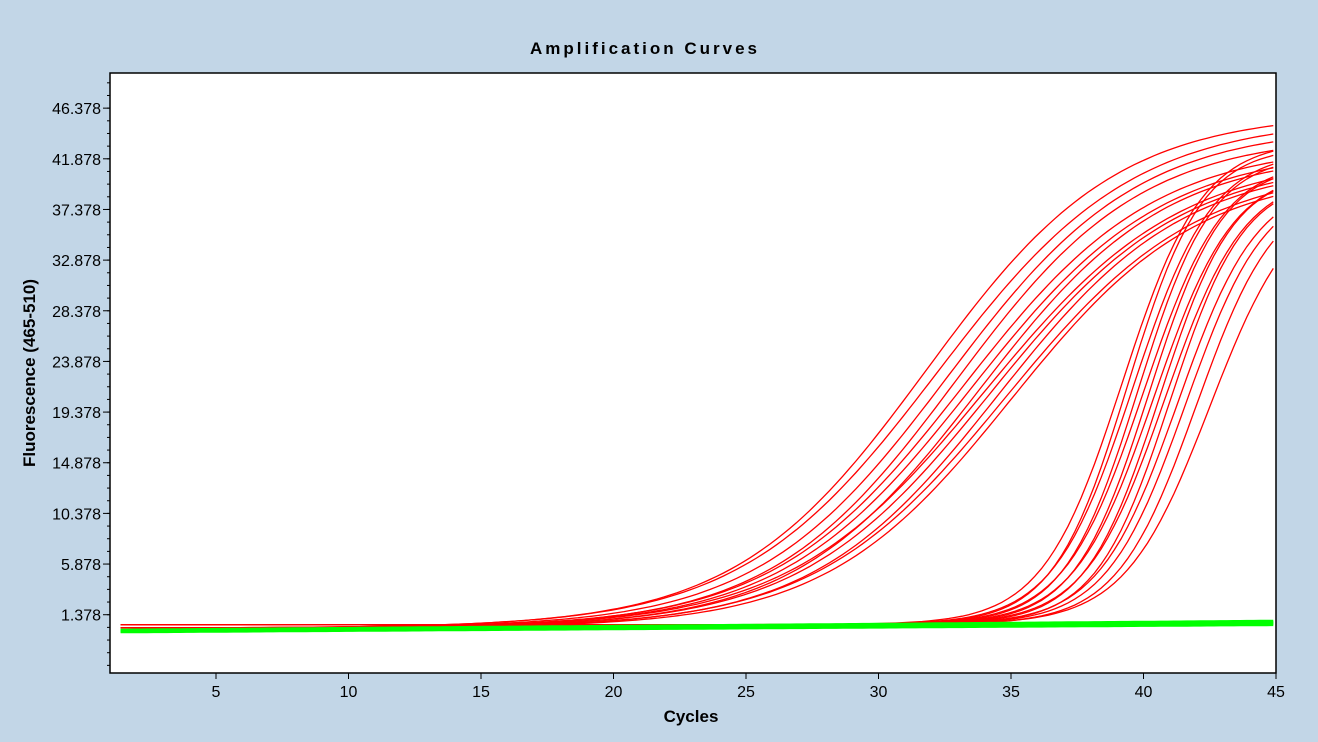 Image resolution: width=1318 pixels, height=742 pixels. What do you see at coordinates (76, 514) in the screenshot?
I see `y-tick-label: 10.378` at bounding box center [76, 514].